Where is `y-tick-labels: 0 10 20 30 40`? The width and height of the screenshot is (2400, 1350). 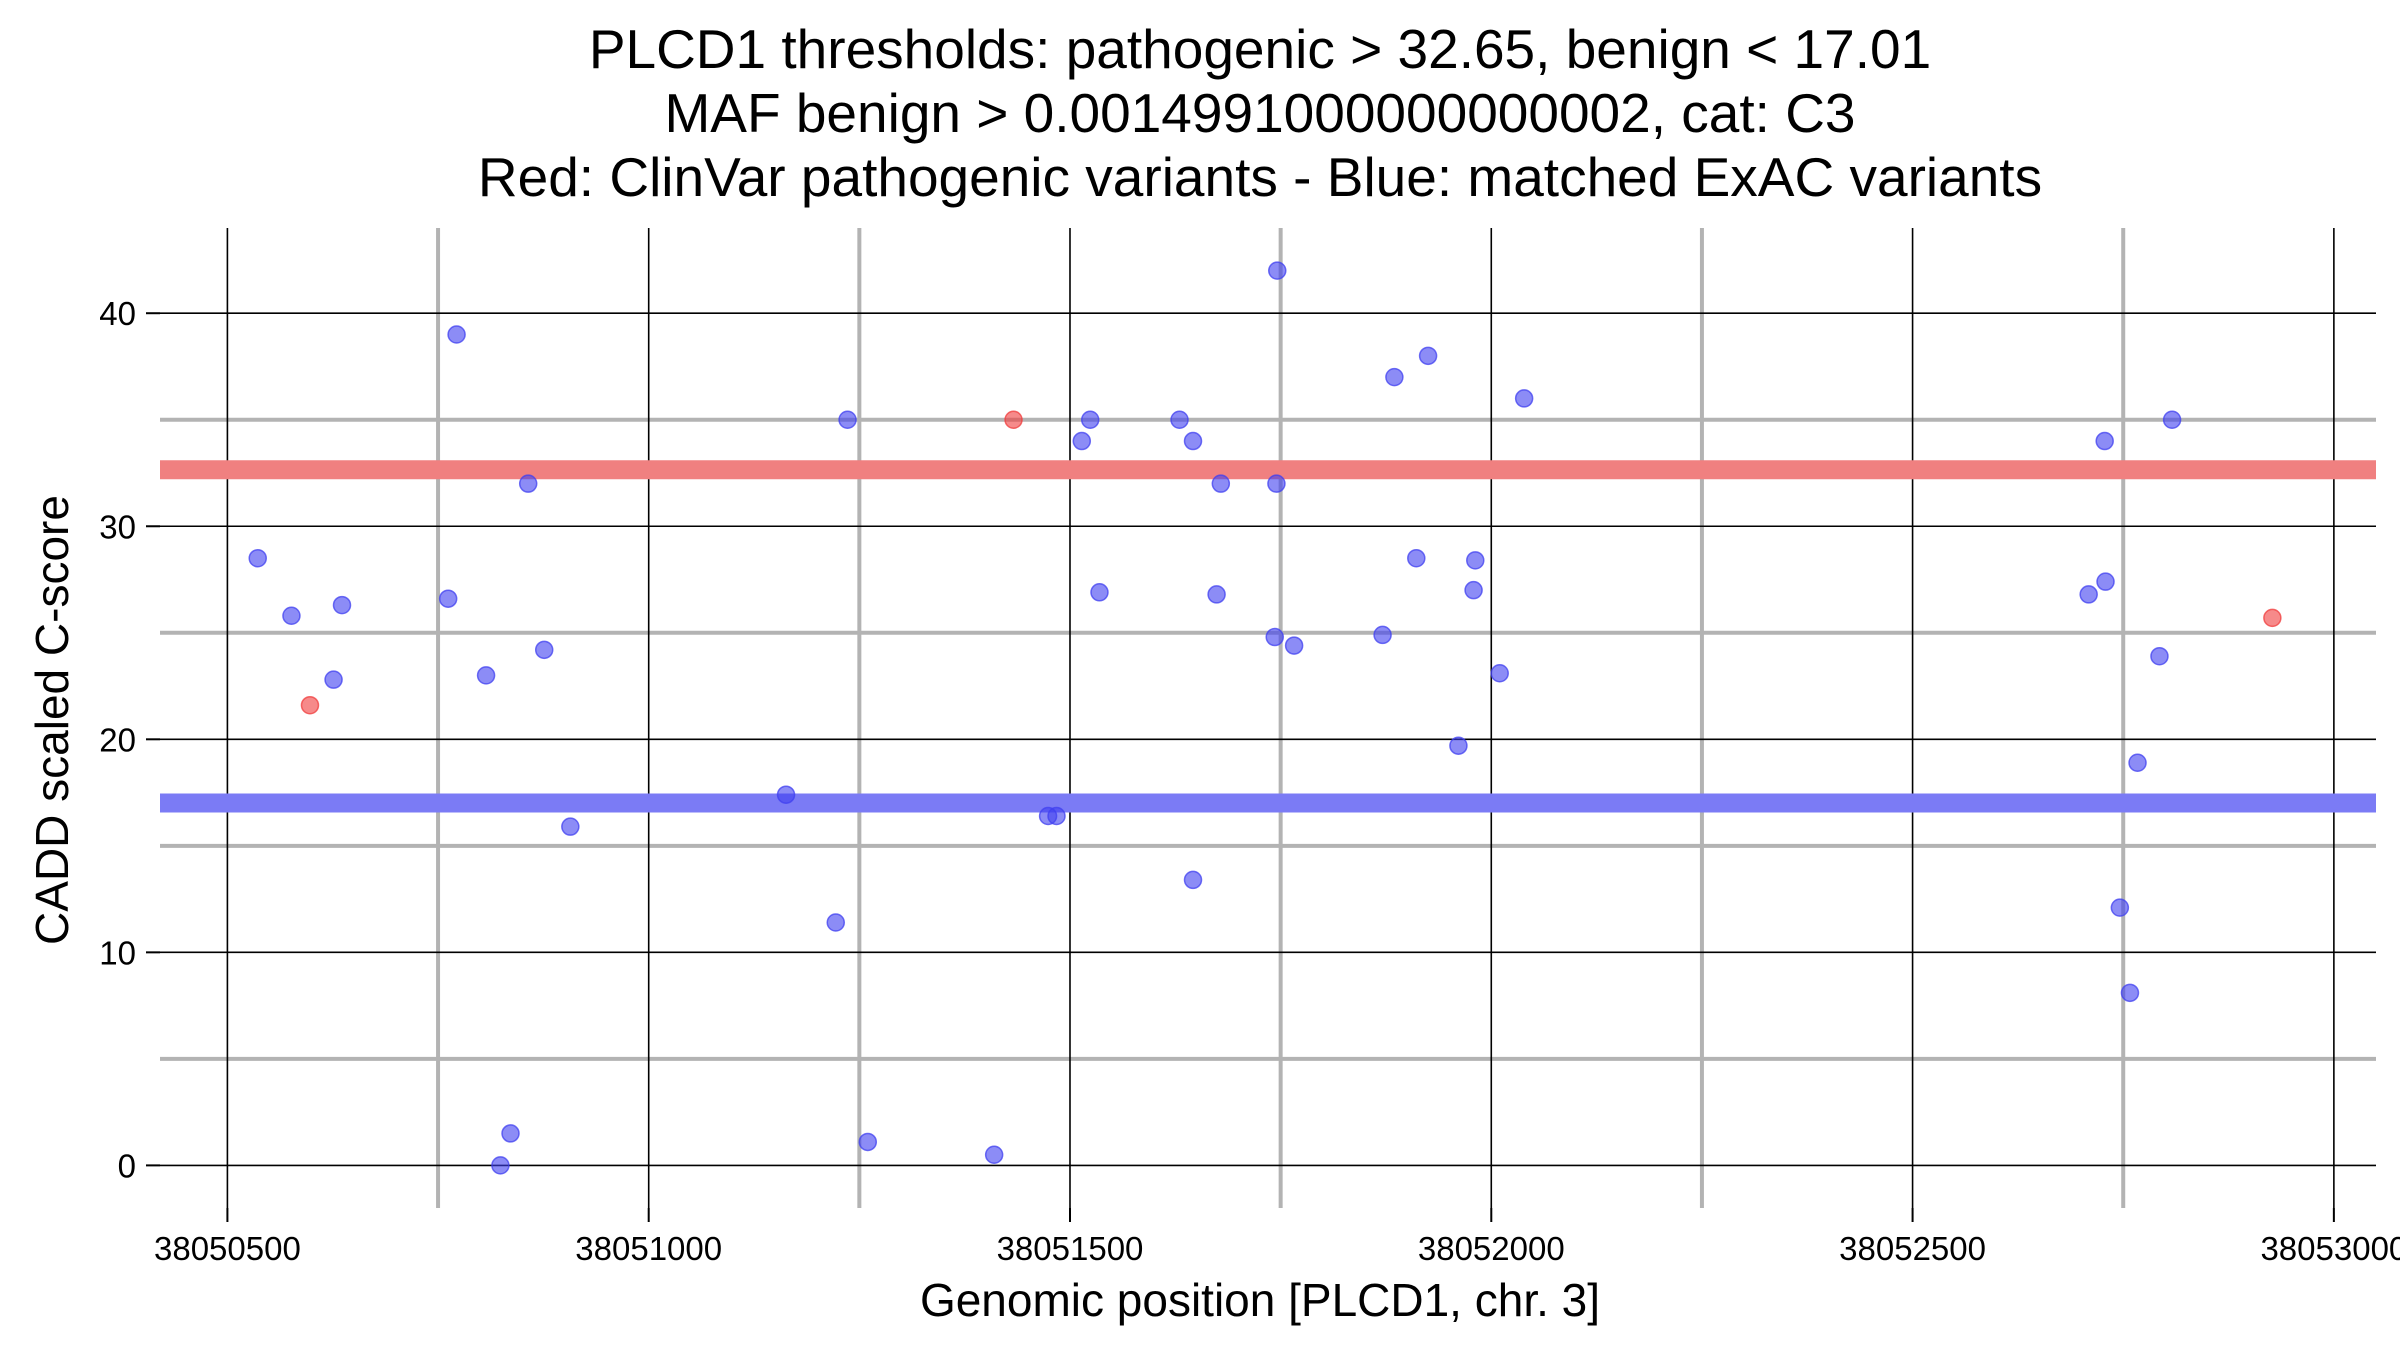 y-tick-labels: 0 10 20 30 40 is located at coordinates (117, 739).